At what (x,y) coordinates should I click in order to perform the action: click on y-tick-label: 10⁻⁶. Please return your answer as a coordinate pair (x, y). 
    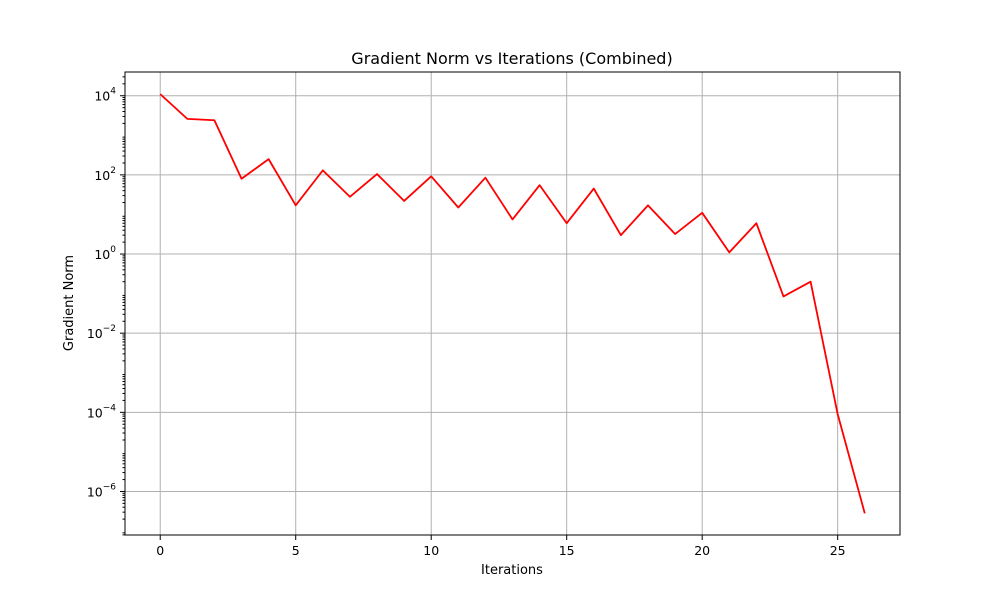
    Looking at the image, I should click on (101, 490).